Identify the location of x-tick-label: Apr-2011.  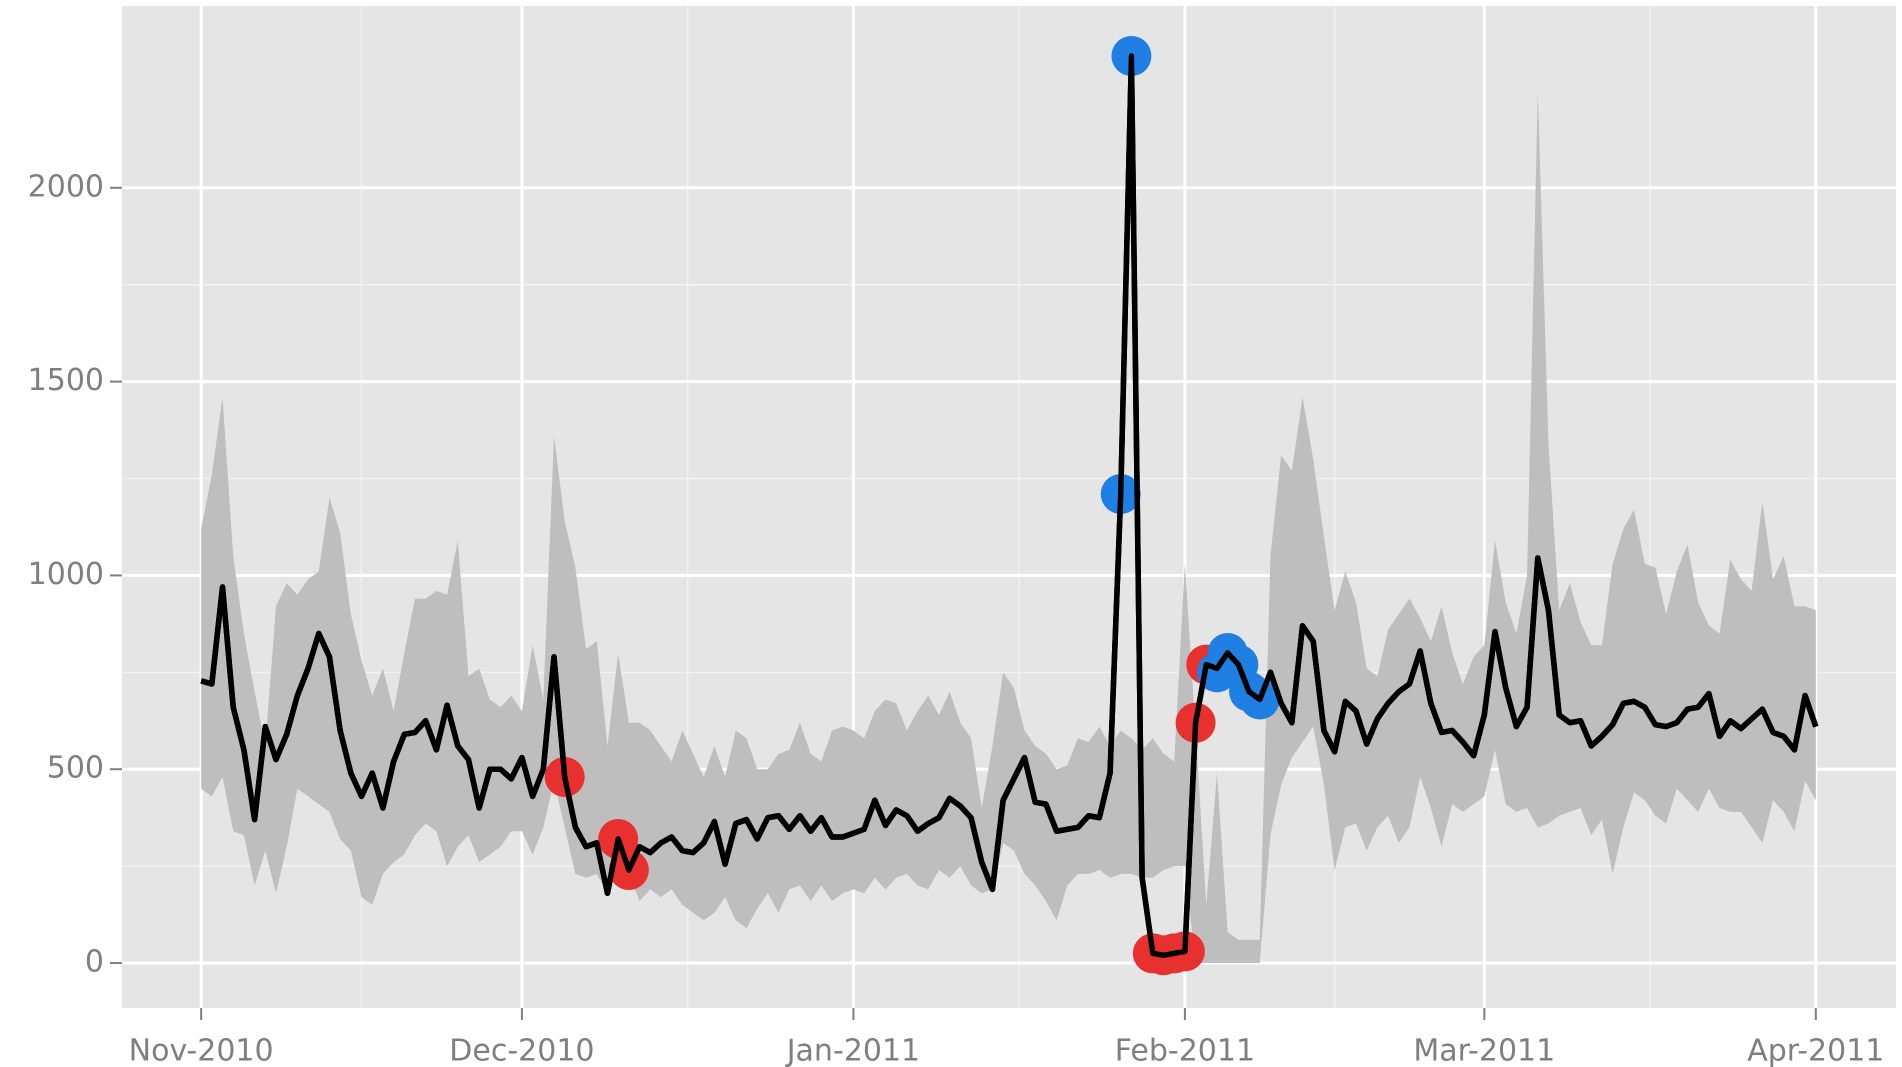
(1815, 1050).